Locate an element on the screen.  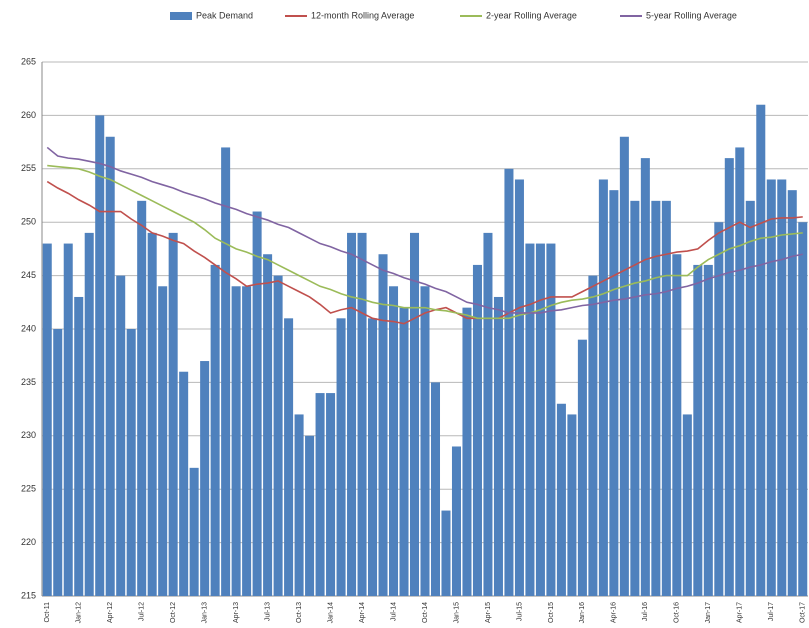
legend-label: 12-month Rolling Average is located at coordinates (362, 15).